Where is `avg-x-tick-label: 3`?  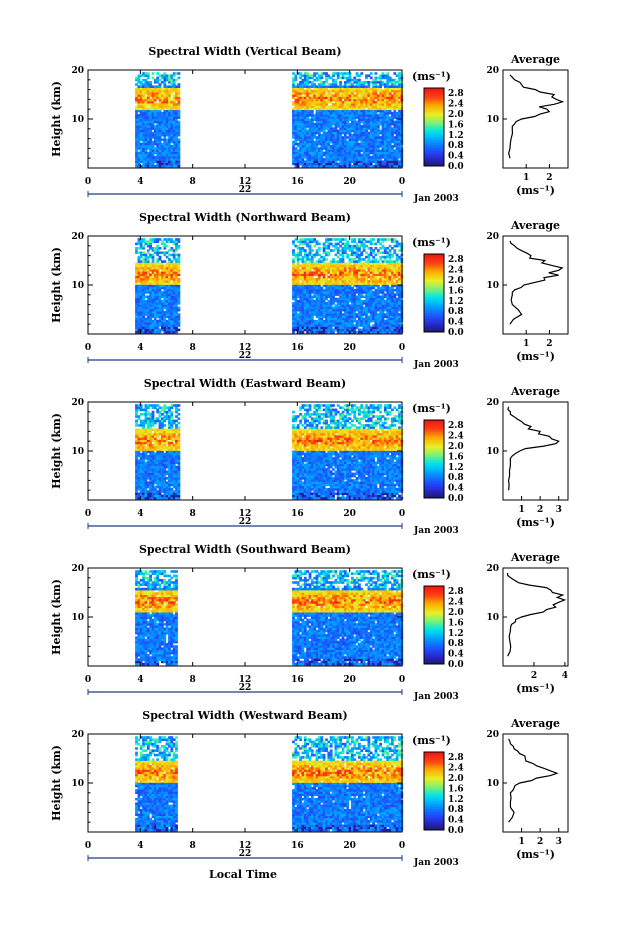 avg-x-tick-label: 3 is located at coordinates (559, 510).